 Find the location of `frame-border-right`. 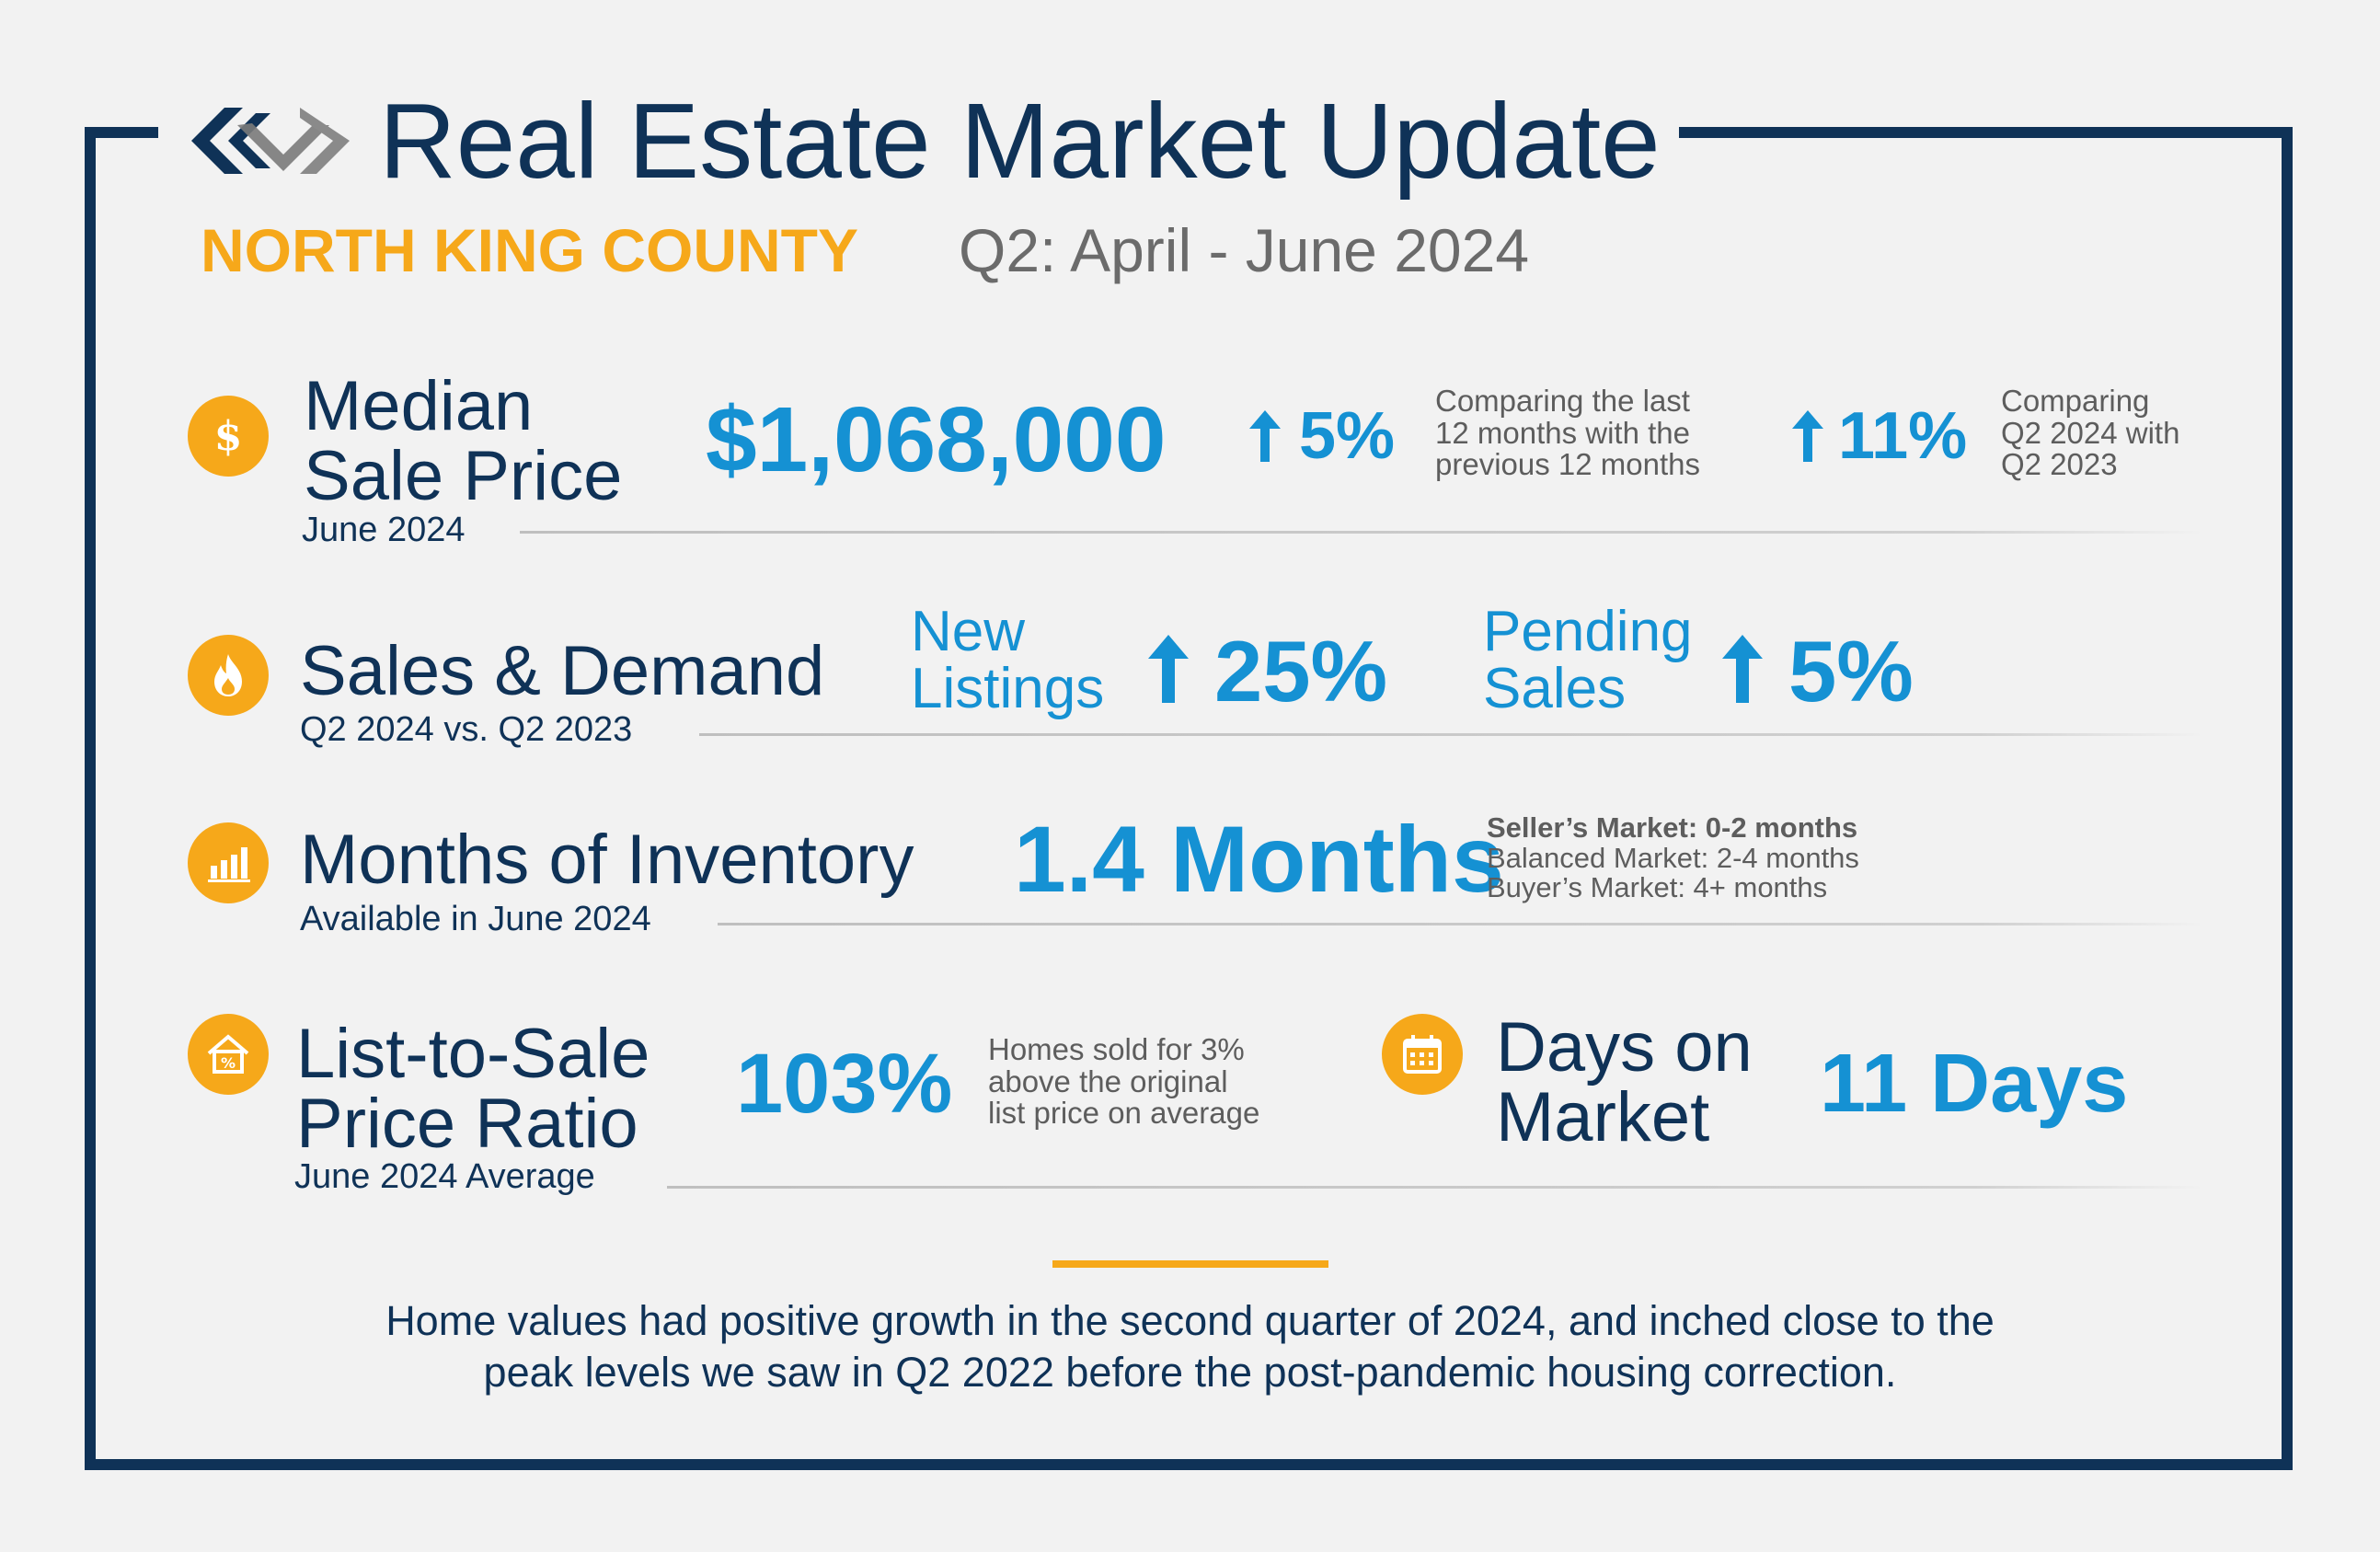

frame-border-right is located at coordinates (2287, 798).